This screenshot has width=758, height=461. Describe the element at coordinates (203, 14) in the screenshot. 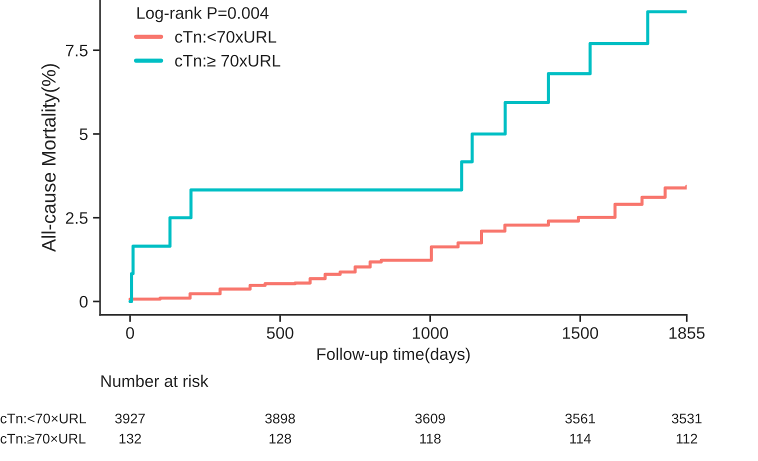

I see `legend-title: Log-rank P=0.004` at that location.